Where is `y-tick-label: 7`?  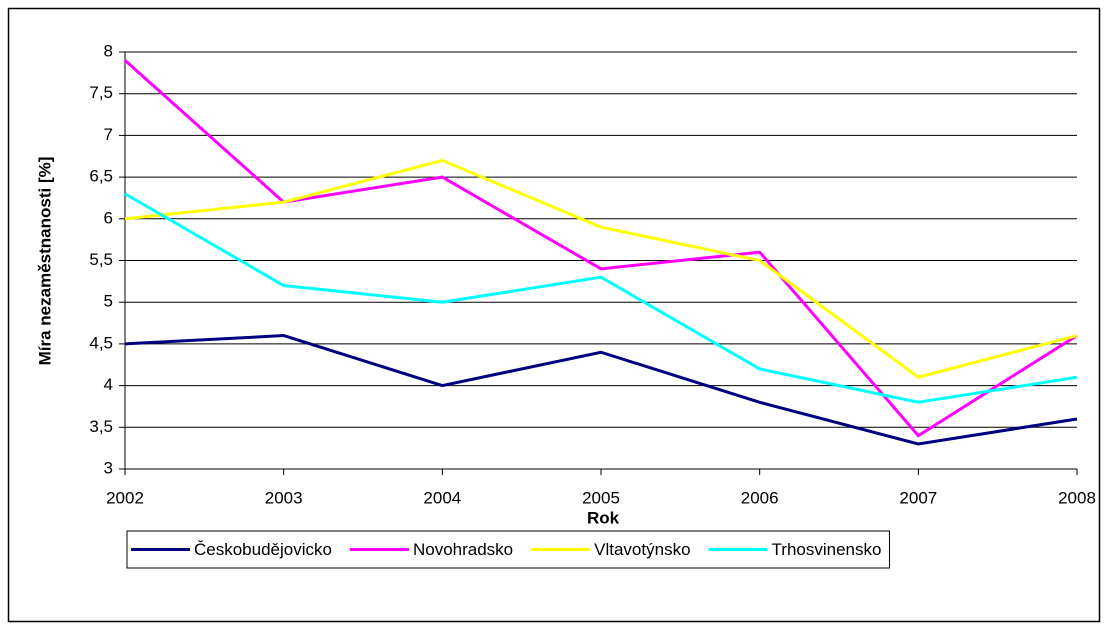 y-tick-label: 7 is located at coordinates (108, 134).